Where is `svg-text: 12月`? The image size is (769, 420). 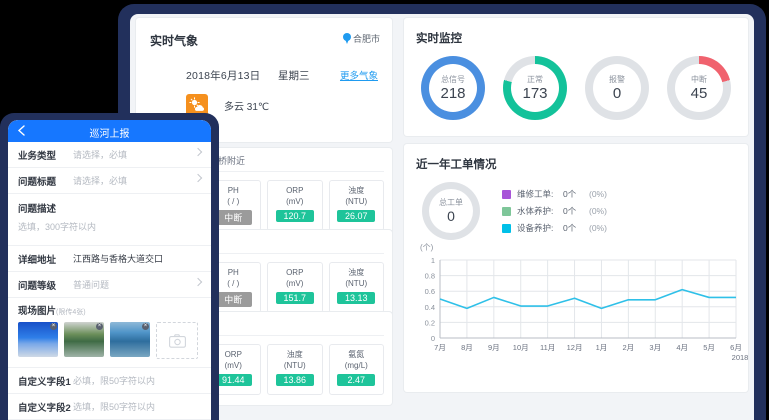
svg-text: 12月 is located at coordinates (575, 347).